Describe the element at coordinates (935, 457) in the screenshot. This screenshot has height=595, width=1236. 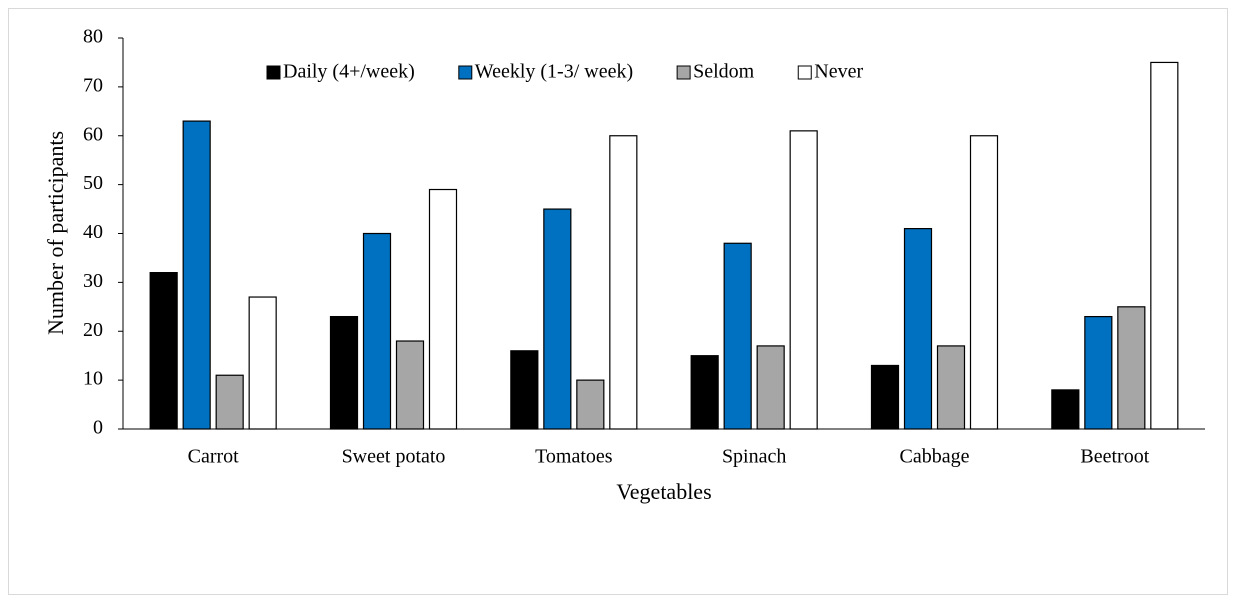
I see `x-tick-label: Cabbage` at that location.